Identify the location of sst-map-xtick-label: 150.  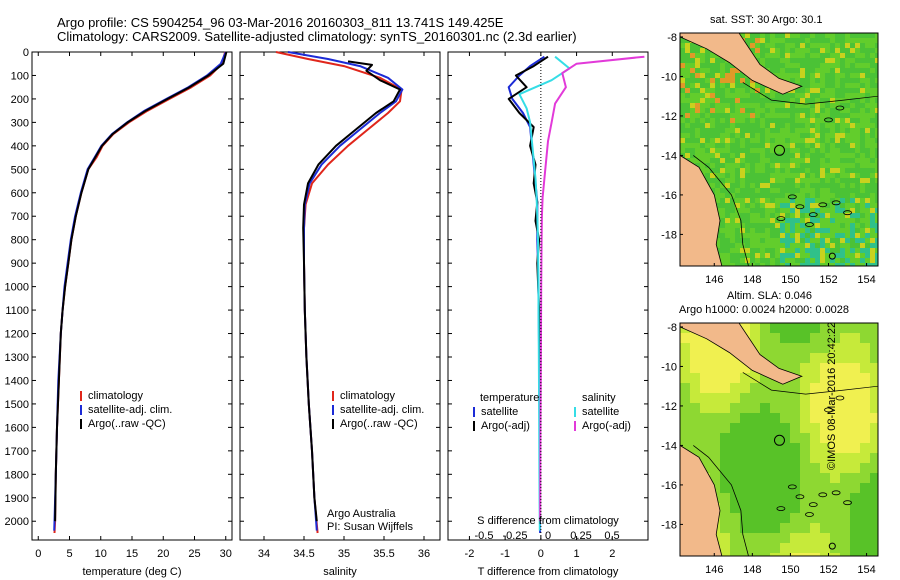
(790, 280).